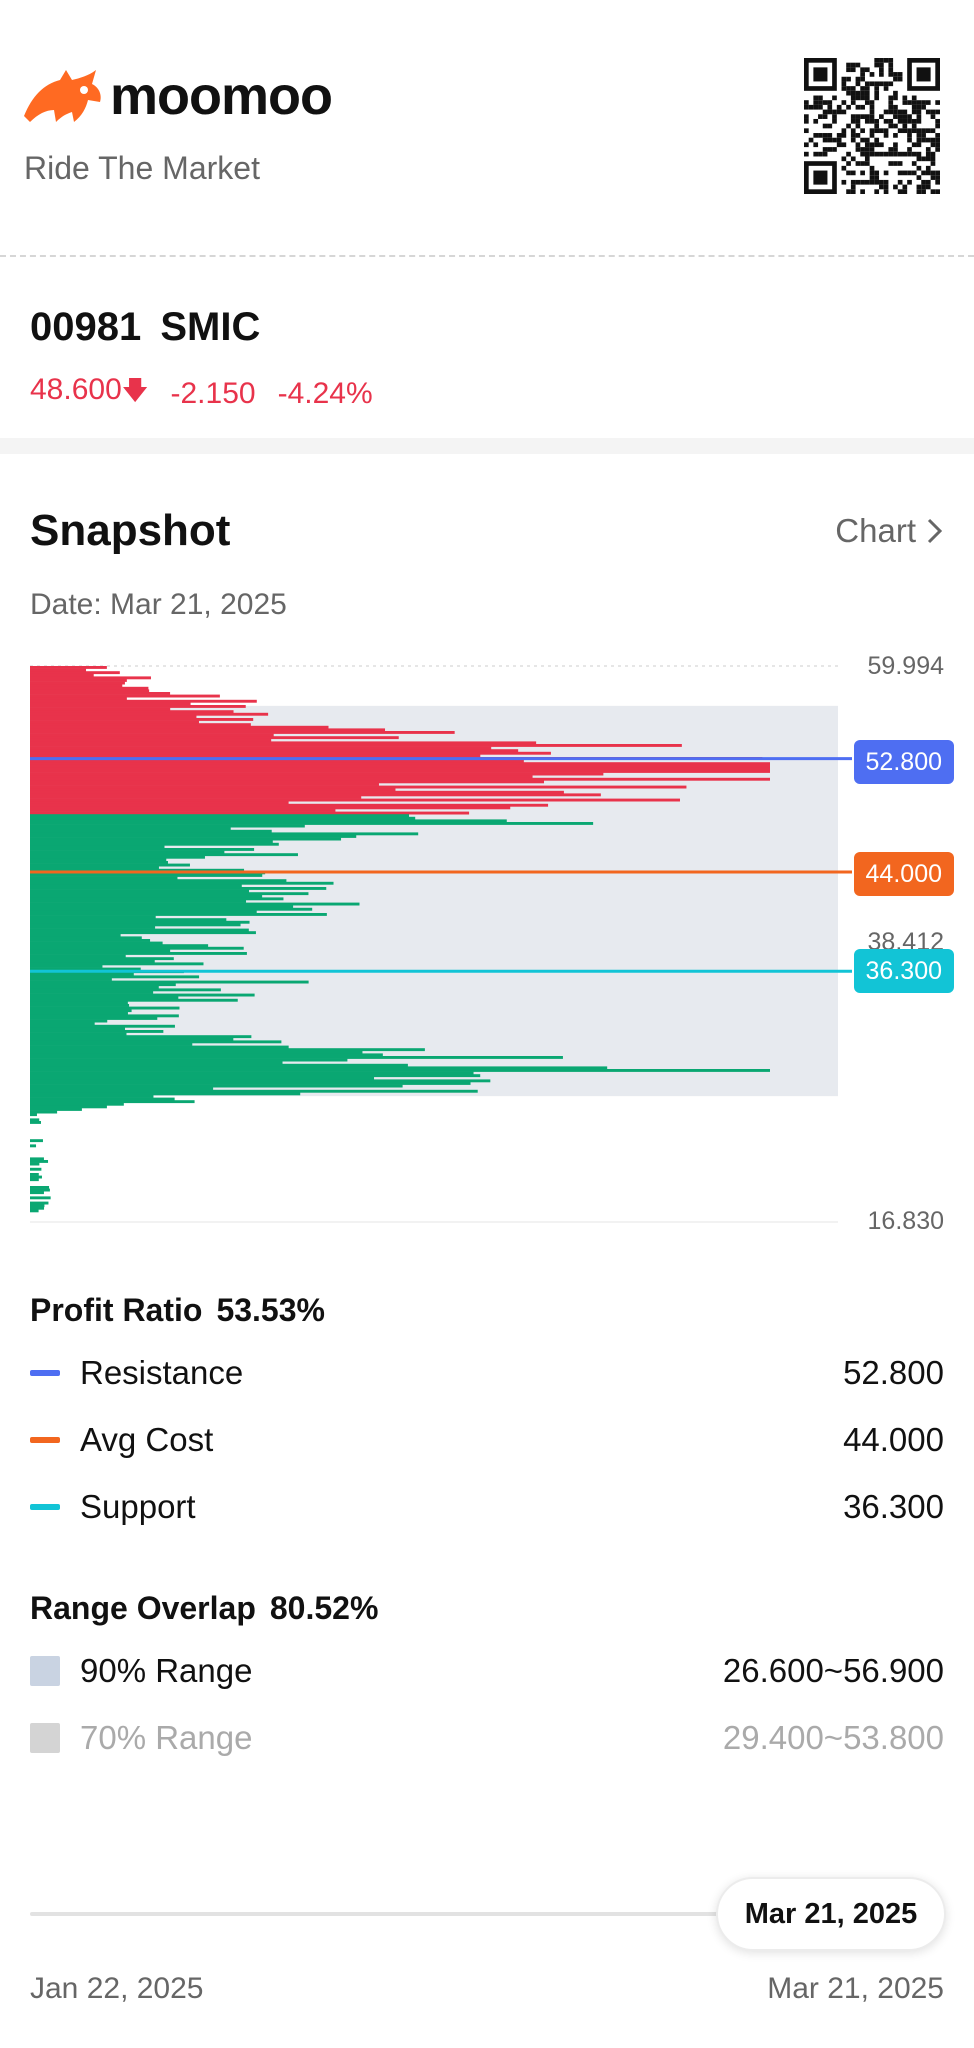  What do you see at coordinates (76, 389) in the screenshot?
I see `last-price: 48.600` at bounding box center [76, 389].